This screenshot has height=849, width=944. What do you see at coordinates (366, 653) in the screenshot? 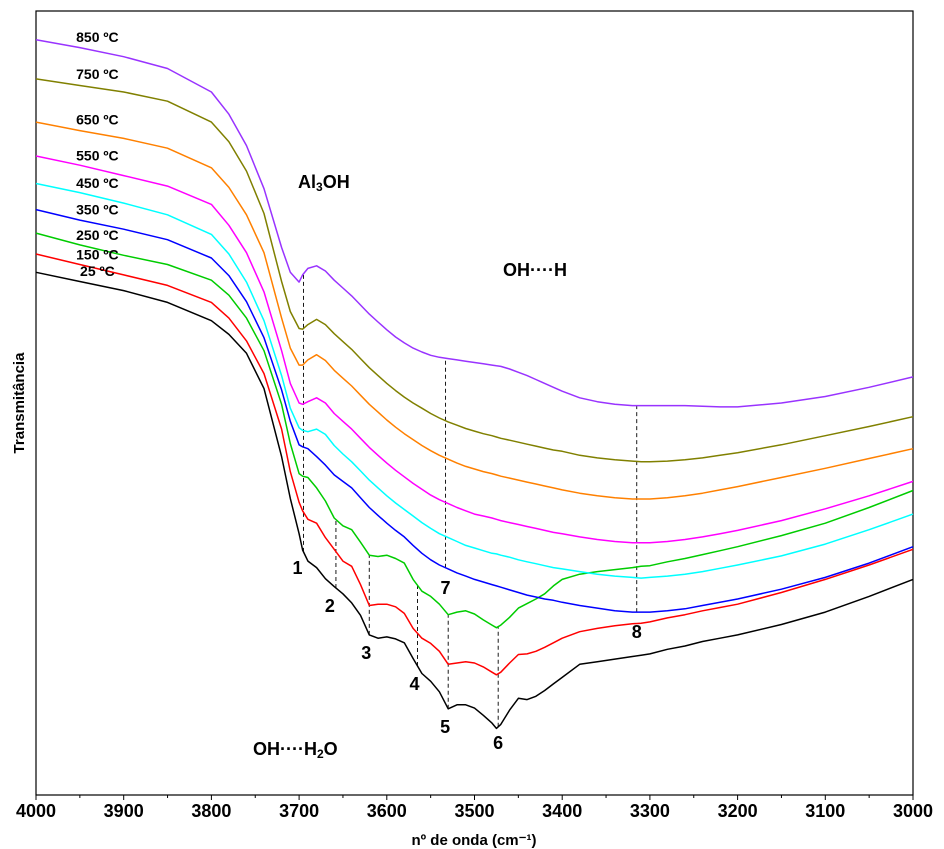
I see `peak-marker-3: 3` at bounding box center [366, 653].